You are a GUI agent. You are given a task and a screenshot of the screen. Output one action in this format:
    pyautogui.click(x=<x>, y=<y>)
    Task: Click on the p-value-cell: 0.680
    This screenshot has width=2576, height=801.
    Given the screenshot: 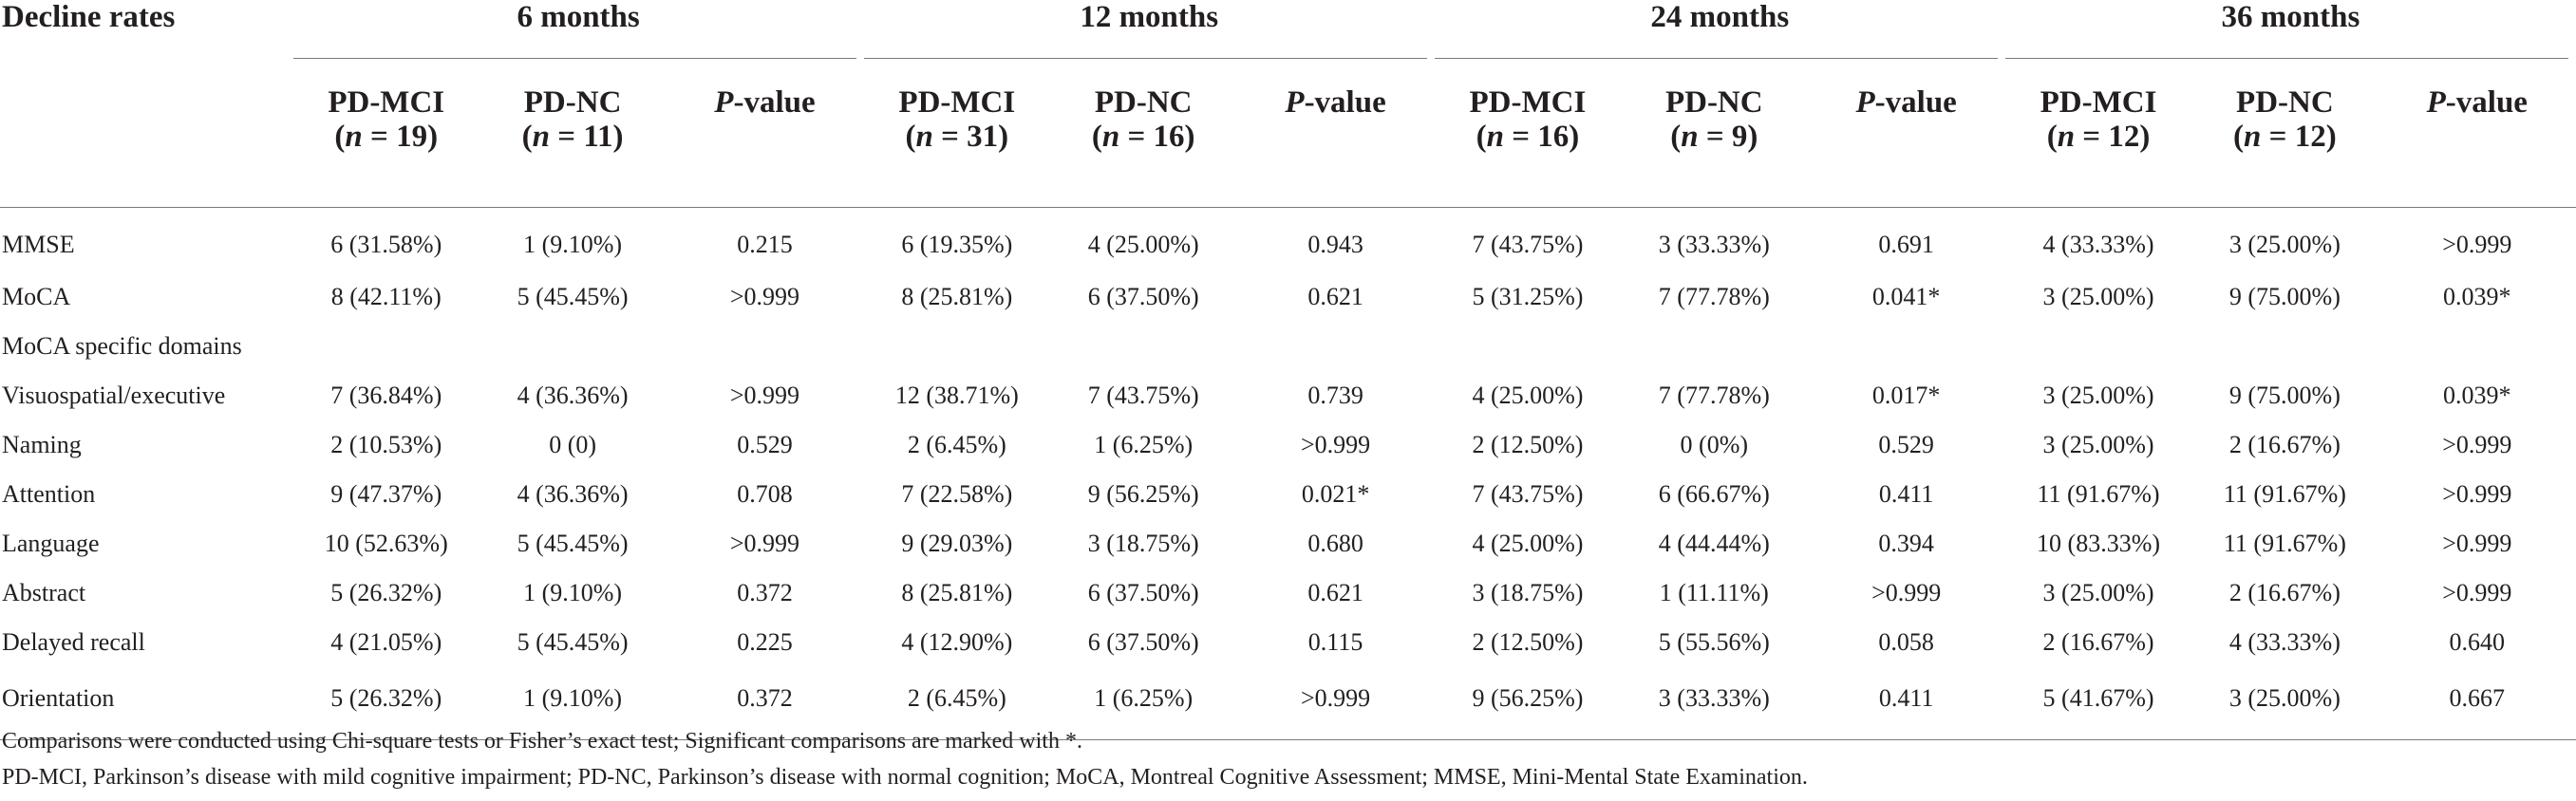 What is the action you would take?
    pyautogui.click(x=1335, y=543)
    